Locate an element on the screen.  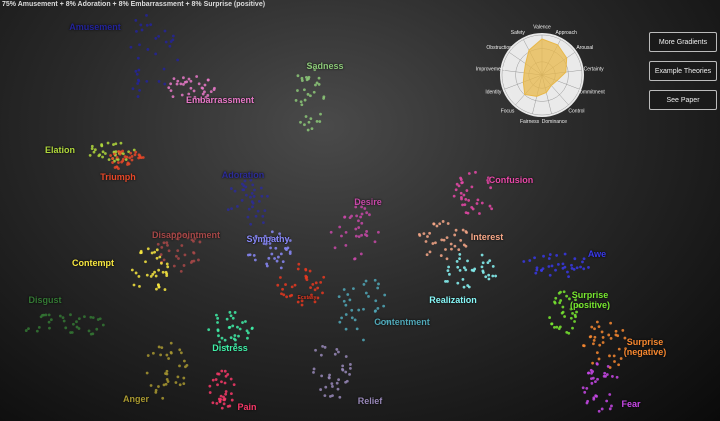
cluster-label: Anger is located at coordinates (136, 399).